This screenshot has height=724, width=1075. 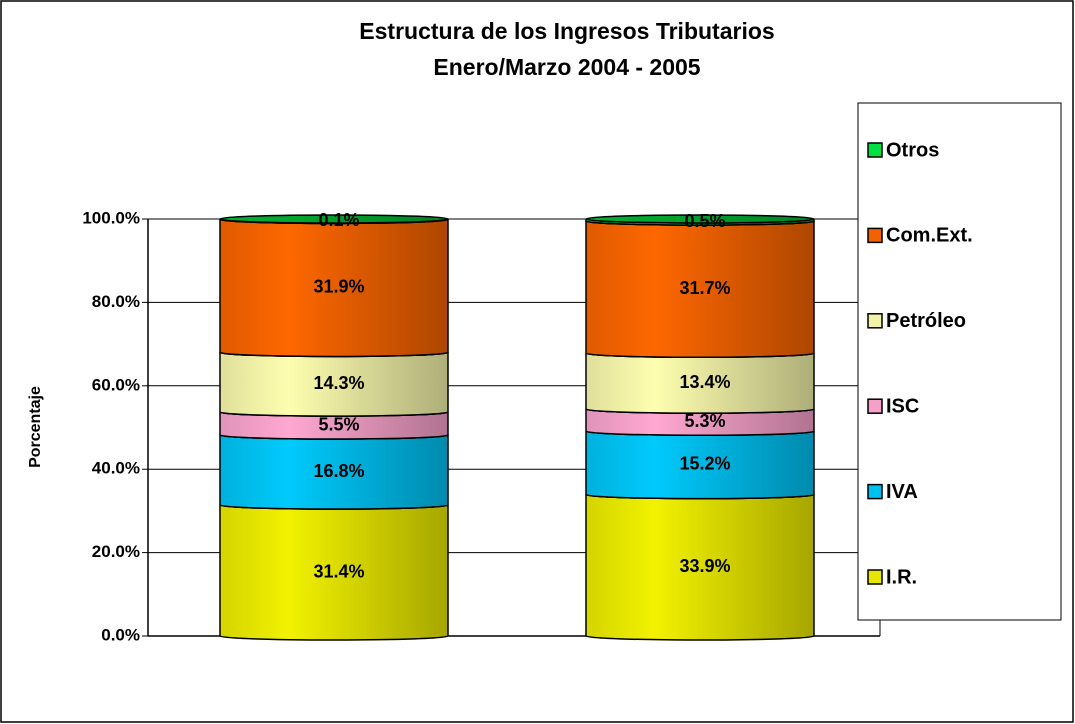 I want to click on y-tick-label: 60.0%, so click(x=116, y=384).